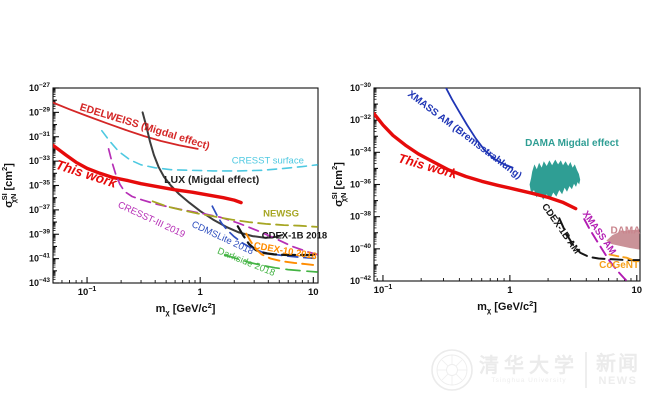  Describe the element at coordinates (572, 143) in the screenshot. I see `label-dama-migdal: DAMA Migdal effect` at that location.